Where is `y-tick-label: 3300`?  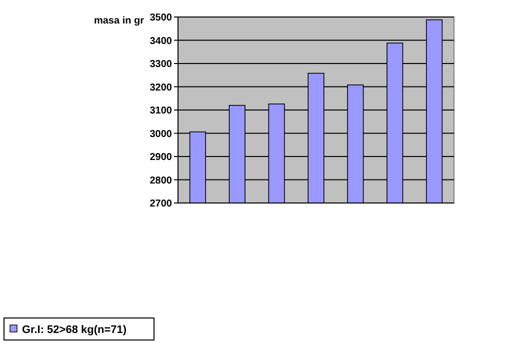
y-tick-label: 3300 is located at coordinates (161, 64).